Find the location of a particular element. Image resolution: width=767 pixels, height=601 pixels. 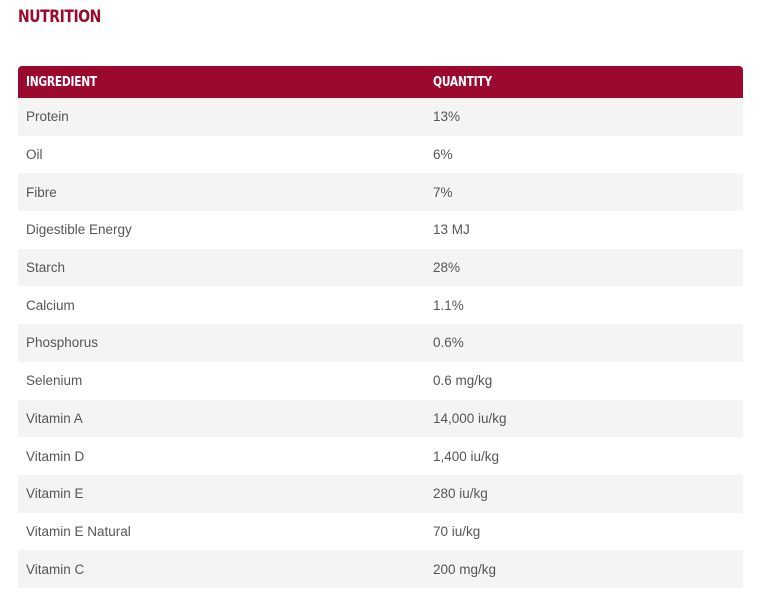

ingredient-cell: Vitamin E Natural is located at coordinates (78, 531).